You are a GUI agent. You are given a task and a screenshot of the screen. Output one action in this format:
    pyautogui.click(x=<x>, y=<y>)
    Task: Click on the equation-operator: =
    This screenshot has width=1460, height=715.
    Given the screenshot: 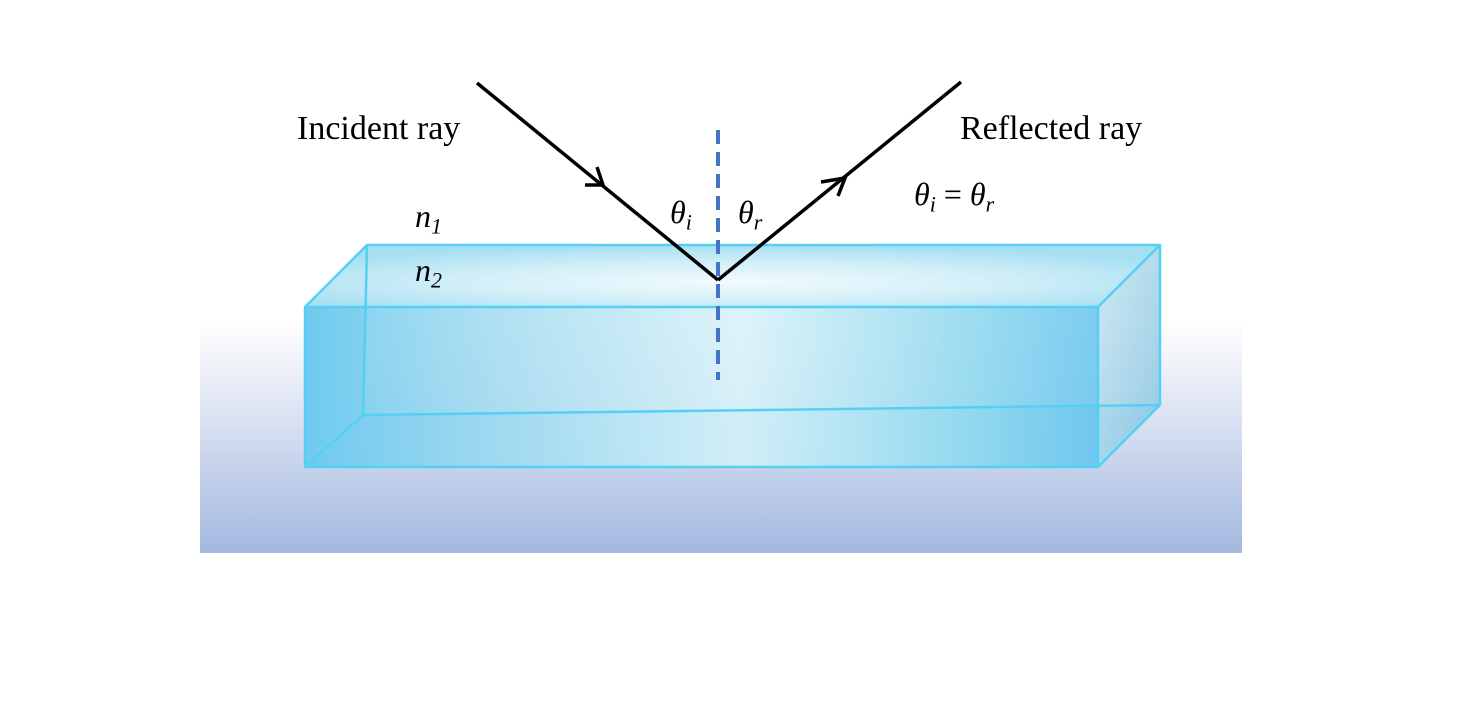 What is the action you would take?
    pyautogui.click(x=952, y=194)
    